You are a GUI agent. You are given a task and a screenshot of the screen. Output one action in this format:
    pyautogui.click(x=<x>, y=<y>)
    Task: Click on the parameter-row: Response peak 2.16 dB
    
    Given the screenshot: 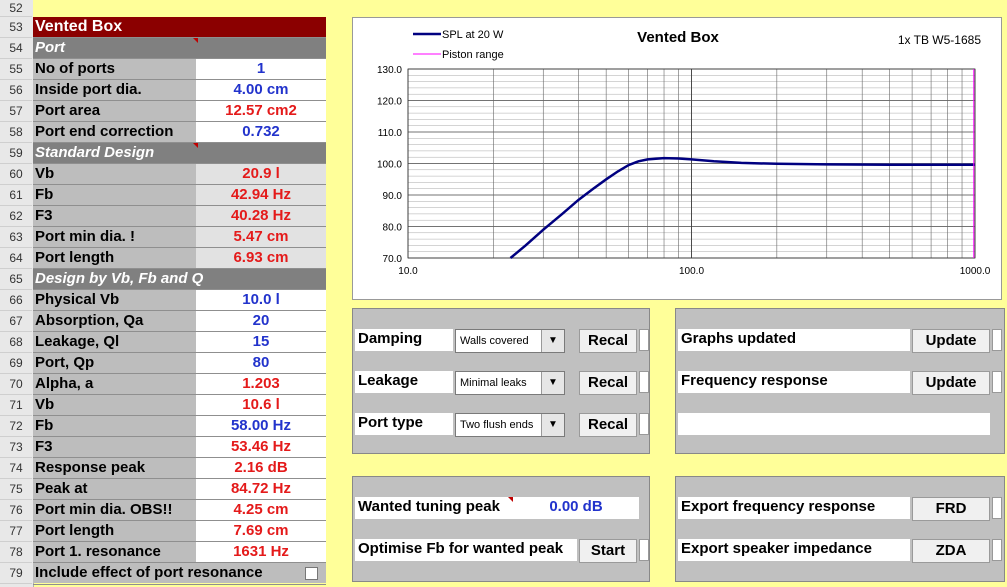 What is the action you would take?
    pyautogui.click(x=179, y=468)
    